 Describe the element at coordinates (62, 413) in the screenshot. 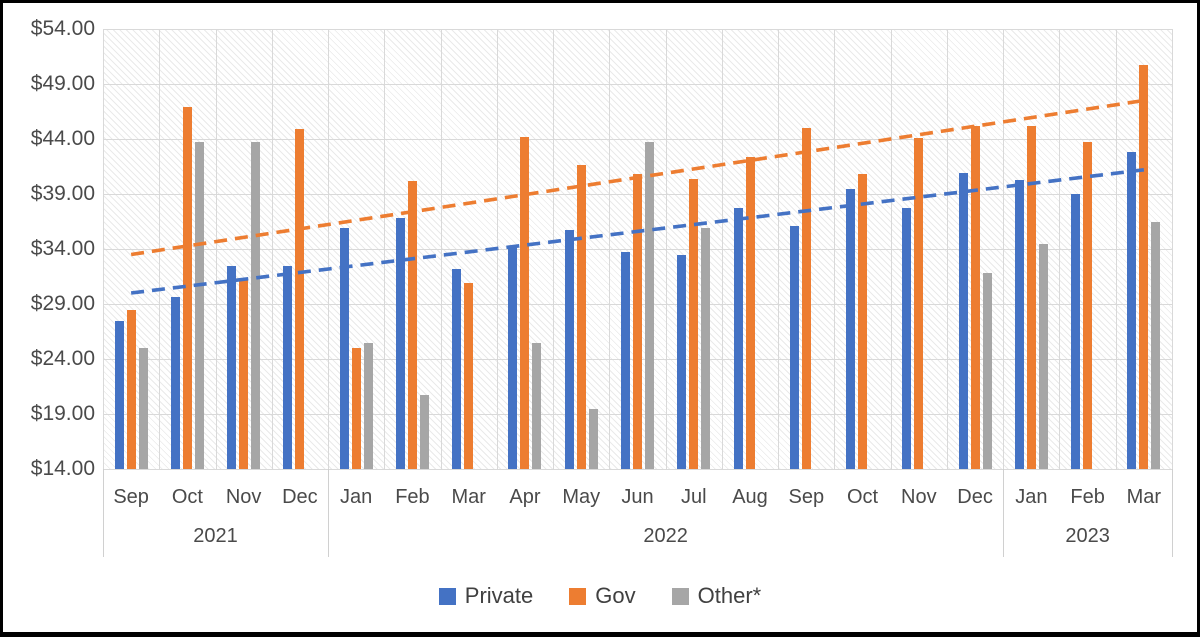

I see `y-axis-tick-label: $19.00` at that location.